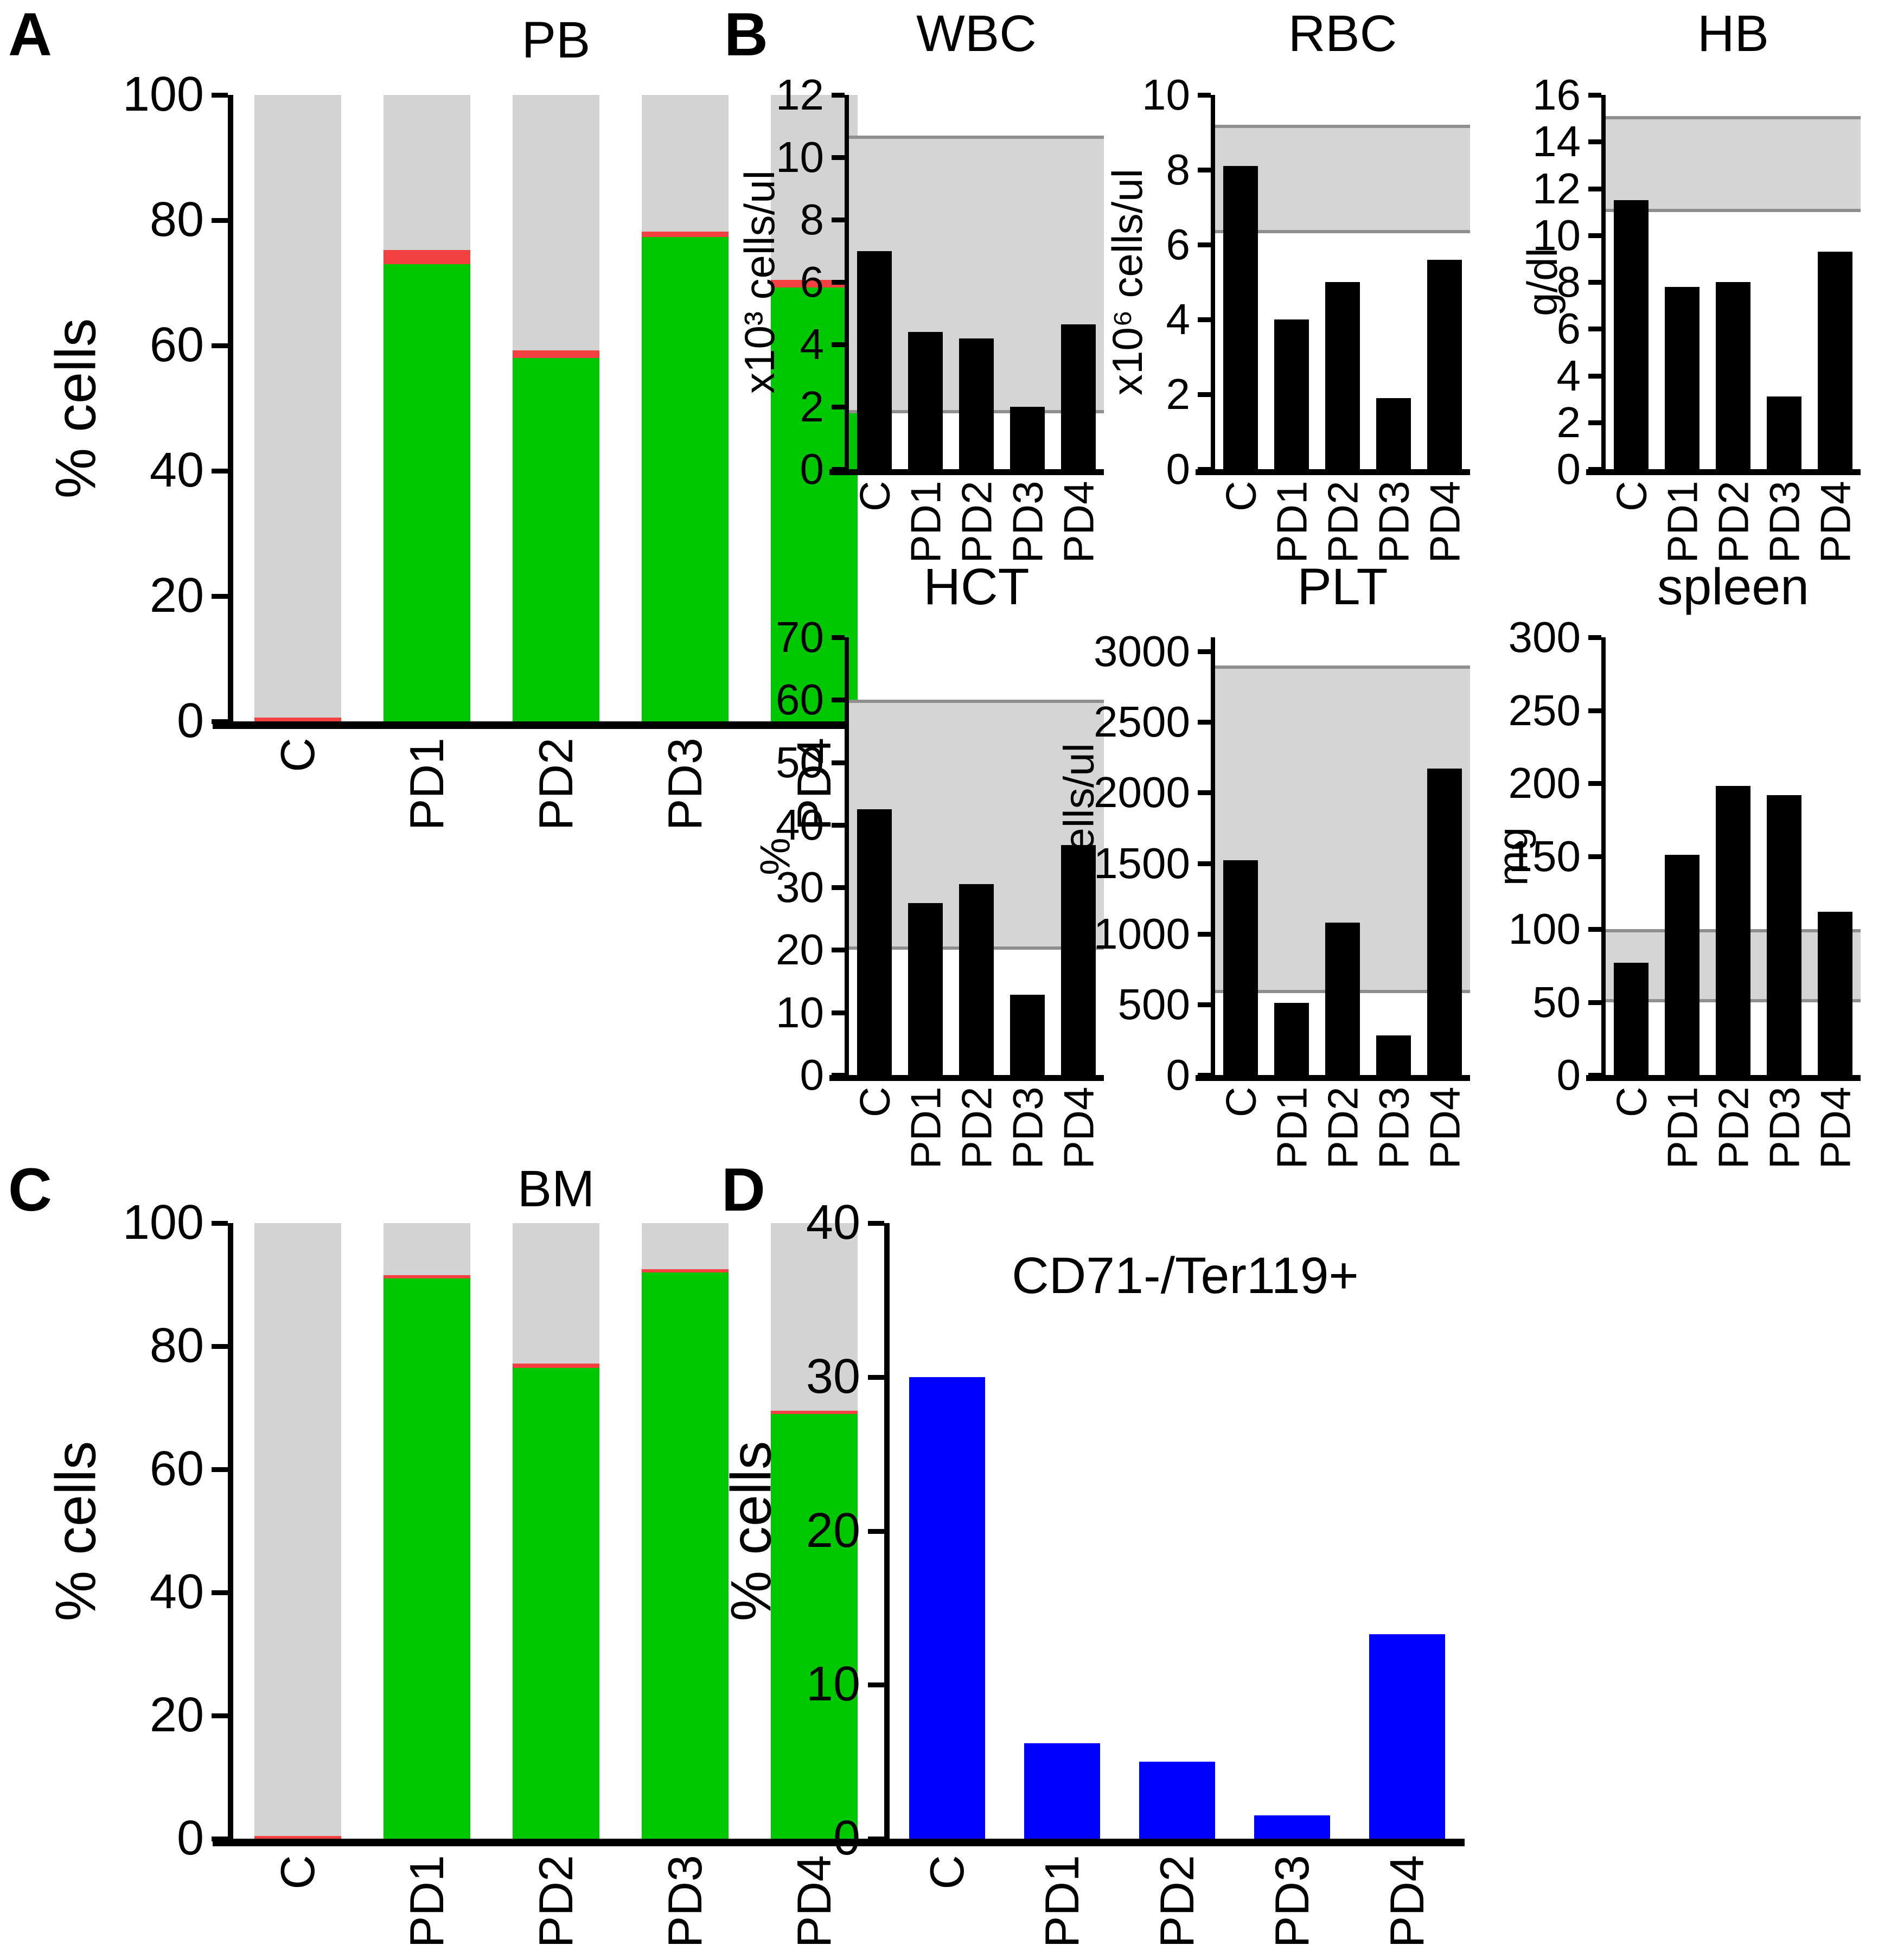  Describe the element at coordinates (176, 1592) in the screenshot. I see `chart-bm-y-tick-label: 40` at that location.